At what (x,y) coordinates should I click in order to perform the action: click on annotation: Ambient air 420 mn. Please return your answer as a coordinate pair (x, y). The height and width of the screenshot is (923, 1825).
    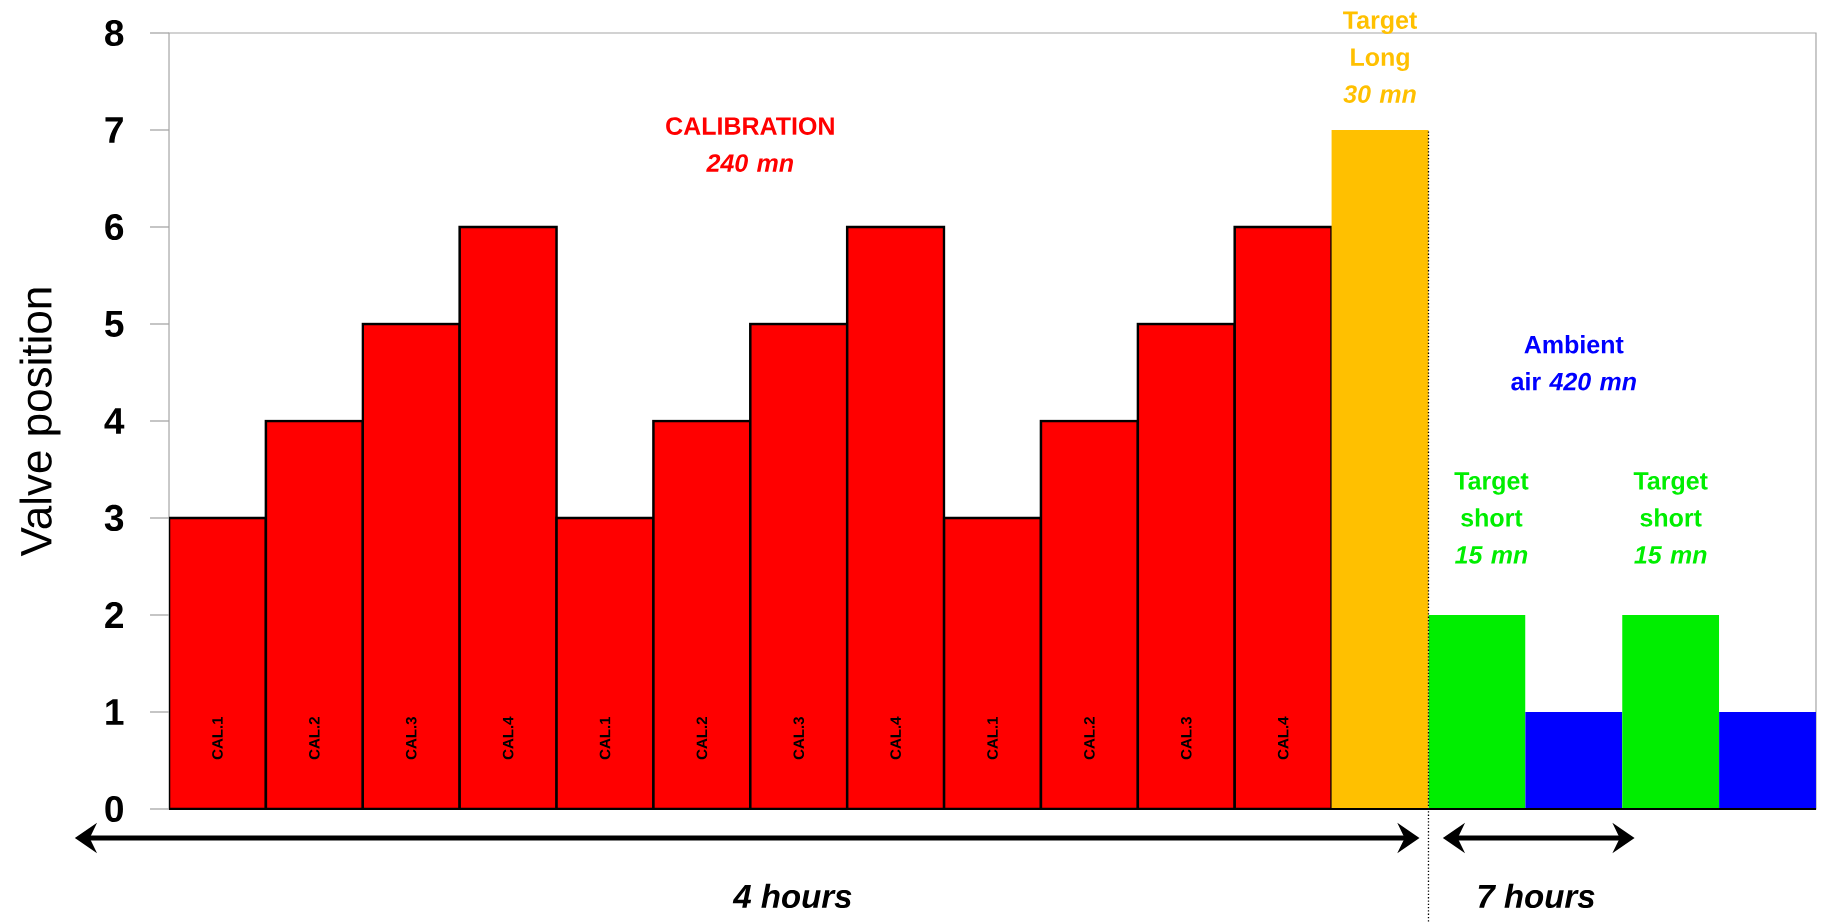
    Looking at the image, I should click on (1573, 363).